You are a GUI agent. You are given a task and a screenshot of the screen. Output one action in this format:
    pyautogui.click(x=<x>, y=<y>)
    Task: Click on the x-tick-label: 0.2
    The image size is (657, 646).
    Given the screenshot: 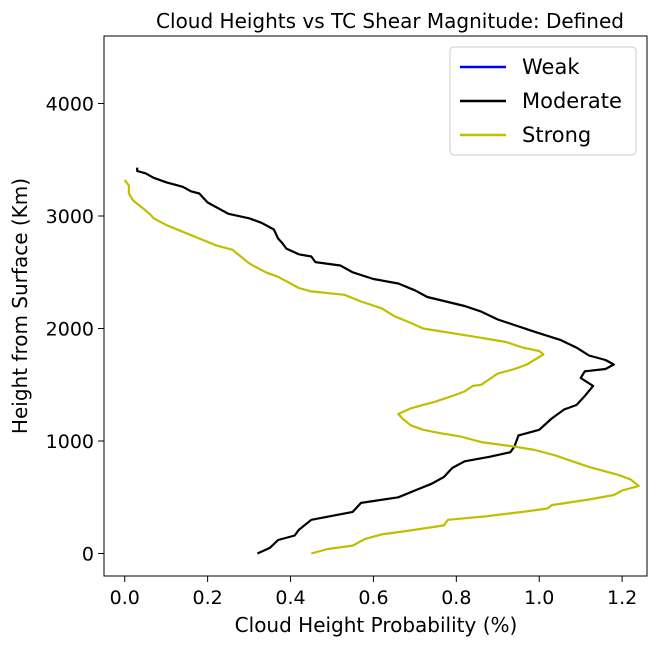 What is the action you would take?
    pyautogui.click(x=208, y=598)
    